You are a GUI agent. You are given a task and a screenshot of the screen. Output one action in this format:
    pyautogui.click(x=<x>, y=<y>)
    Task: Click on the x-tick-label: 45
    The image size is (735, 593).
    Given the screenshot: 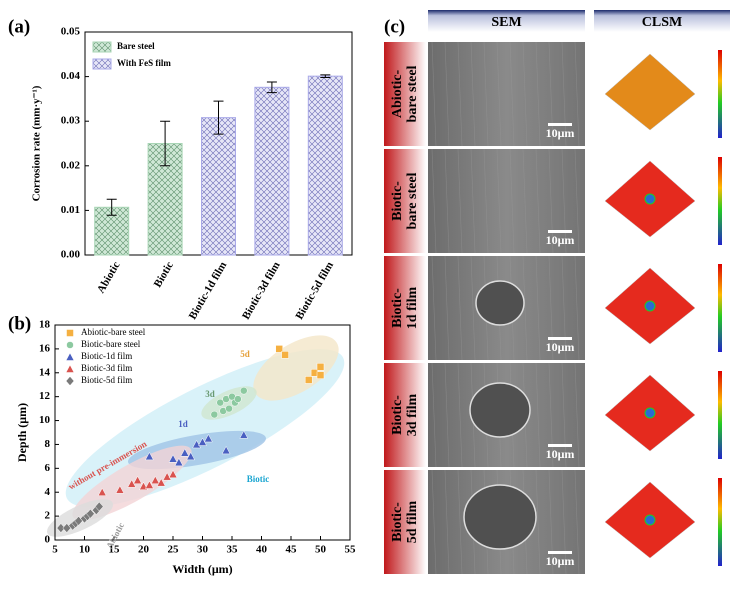 What is the action you would take?
    pyautogui.click(x=292, y=550)
    